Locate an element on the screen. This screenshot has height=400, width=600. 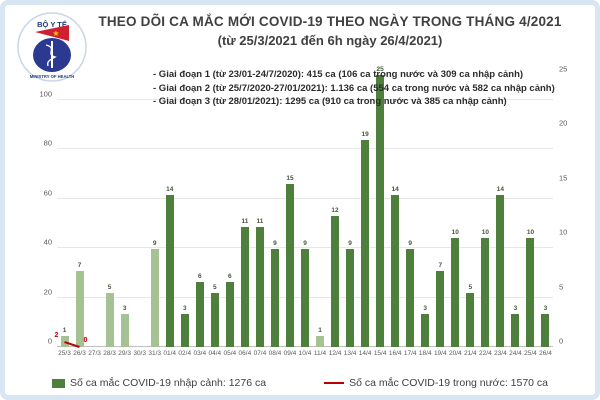
flag-shape is located at coordinates (52, 33).